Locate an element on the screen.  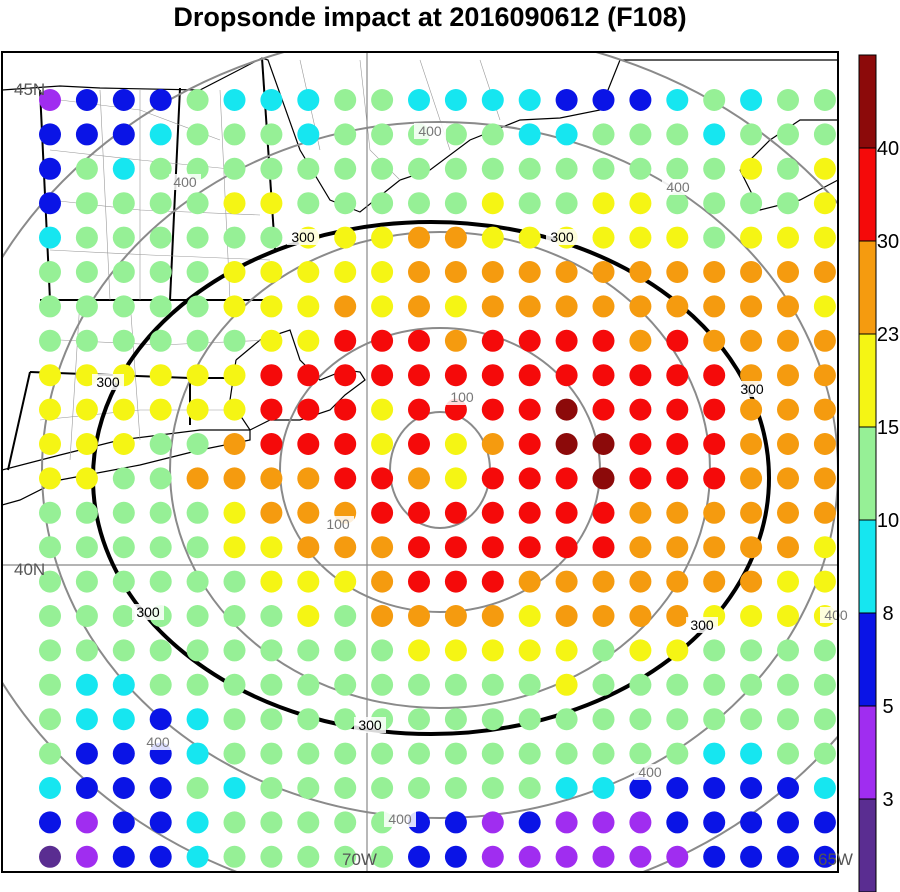
contour-line is located at coordinates (440, 470).